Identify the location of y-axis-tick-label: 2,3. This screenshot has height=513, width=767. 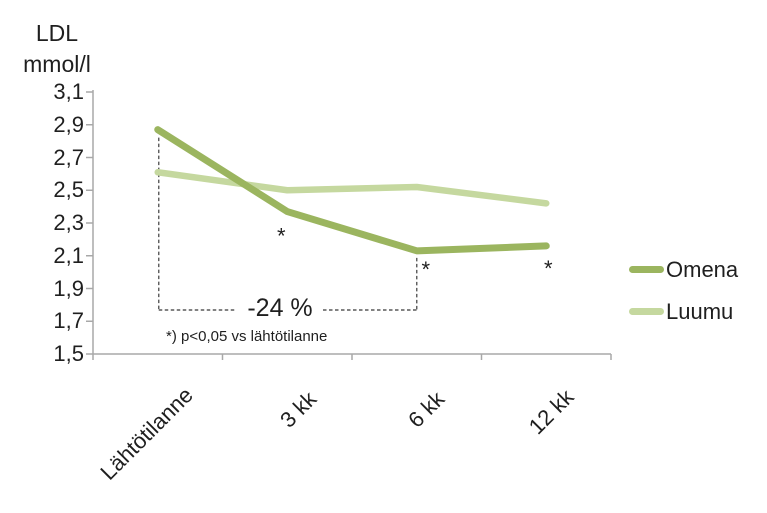
(68, 222).